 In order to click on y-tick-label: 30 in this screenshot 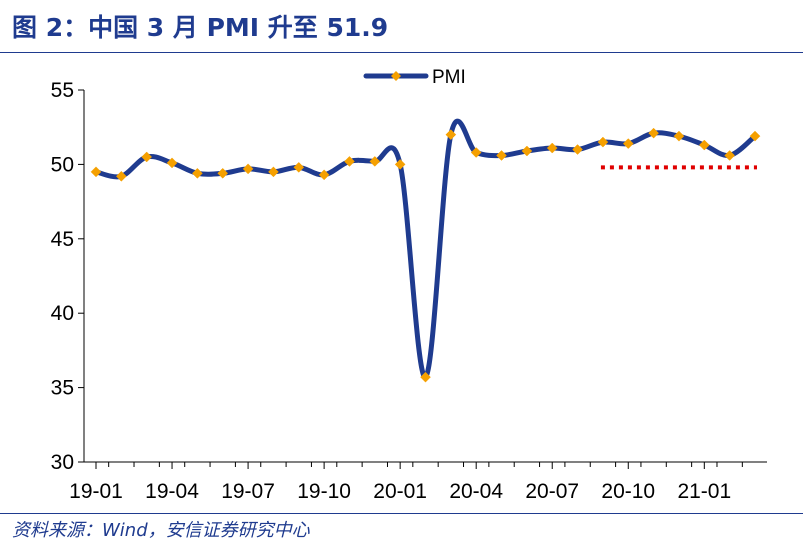, I will do `click(62, 462)`.